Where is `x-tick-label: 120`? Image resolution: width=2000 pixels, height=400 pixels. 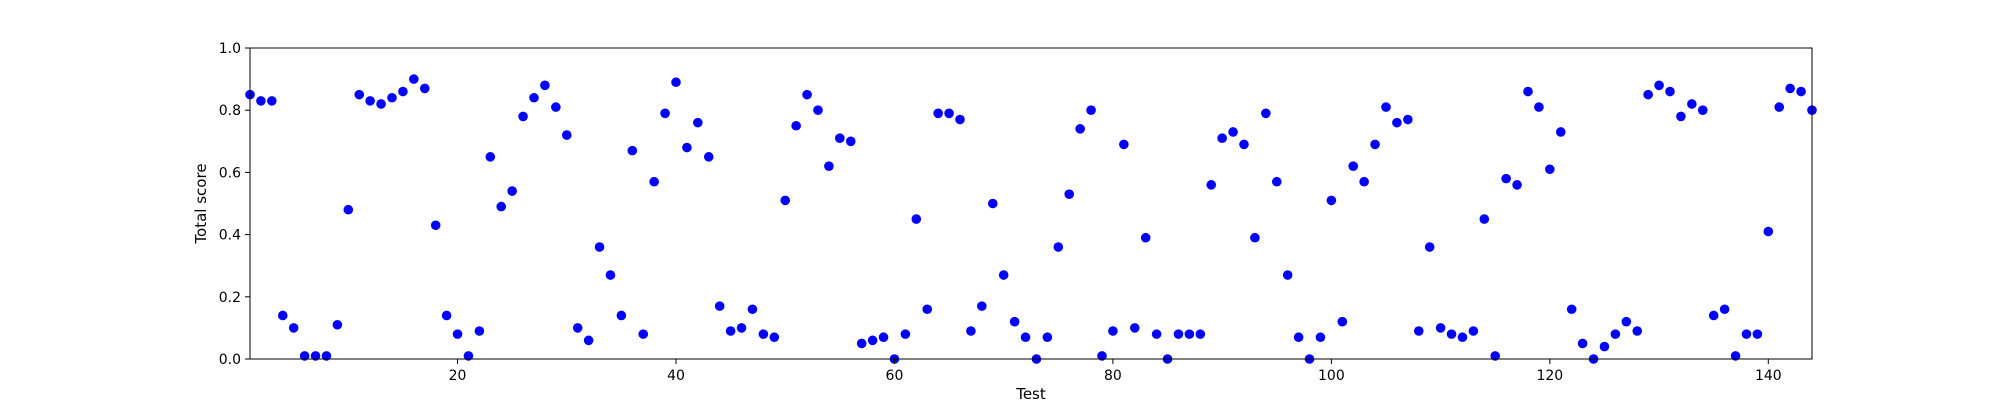
x-tick-label: 120 is located at coordinates (1549, 376).